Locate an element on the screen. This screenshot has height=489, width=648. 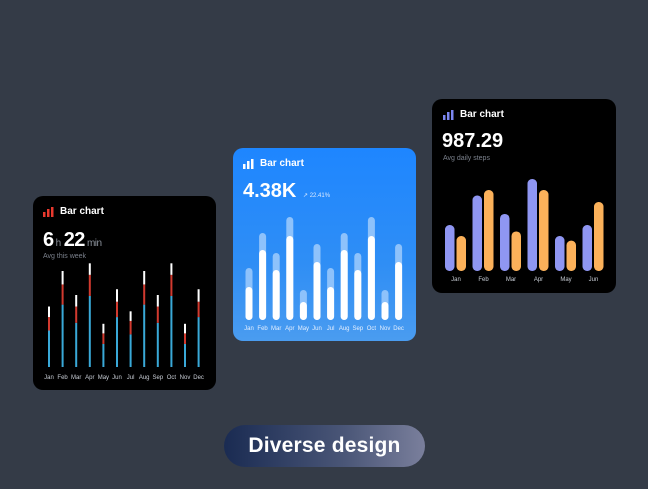
steps-value: 987.29 is located at coordinates (473, 141).